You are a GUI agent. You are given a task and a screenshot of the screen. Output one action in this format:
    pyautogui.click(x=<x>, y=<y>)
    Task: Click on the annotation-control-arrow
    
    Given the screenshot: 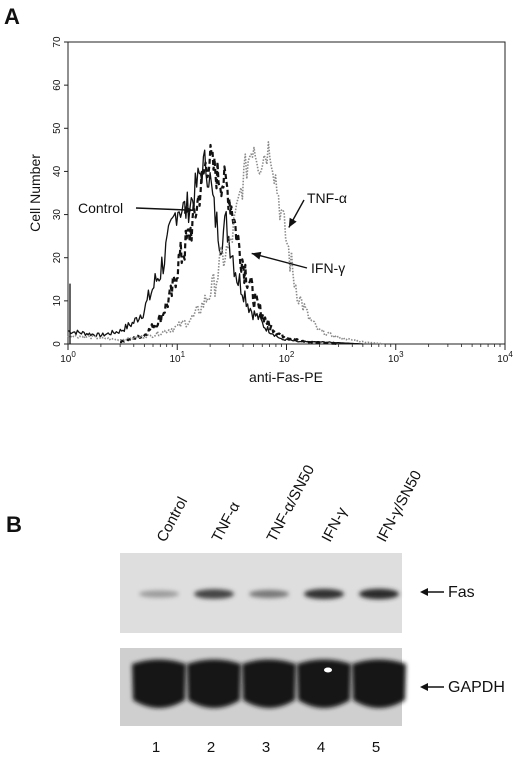 What is the action you would take?
    pyautogui.click(x=164, y=209)
    